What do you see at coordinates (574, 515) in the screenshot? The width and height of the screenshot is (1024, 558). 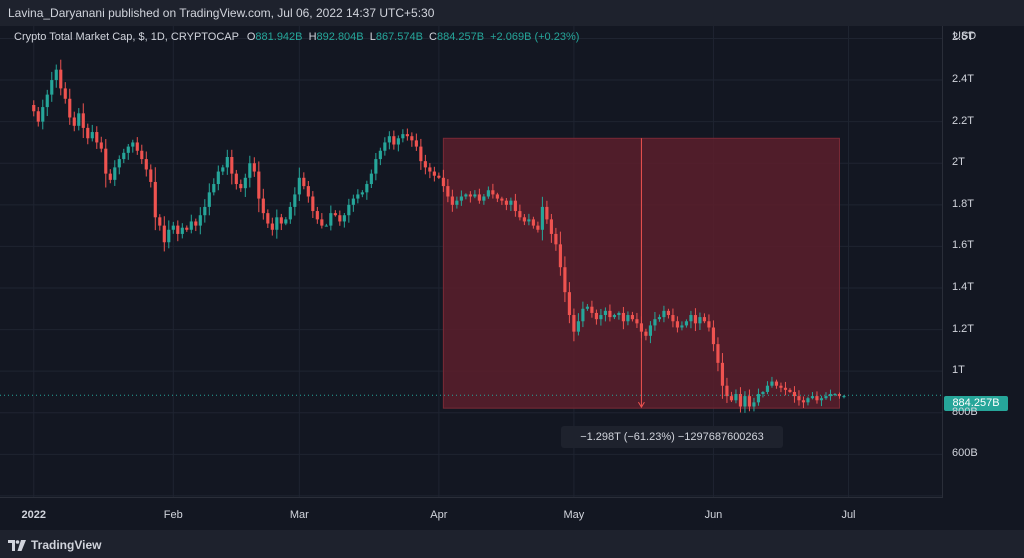 I see `time-tick-label: May` at bounding box center [574, 515].